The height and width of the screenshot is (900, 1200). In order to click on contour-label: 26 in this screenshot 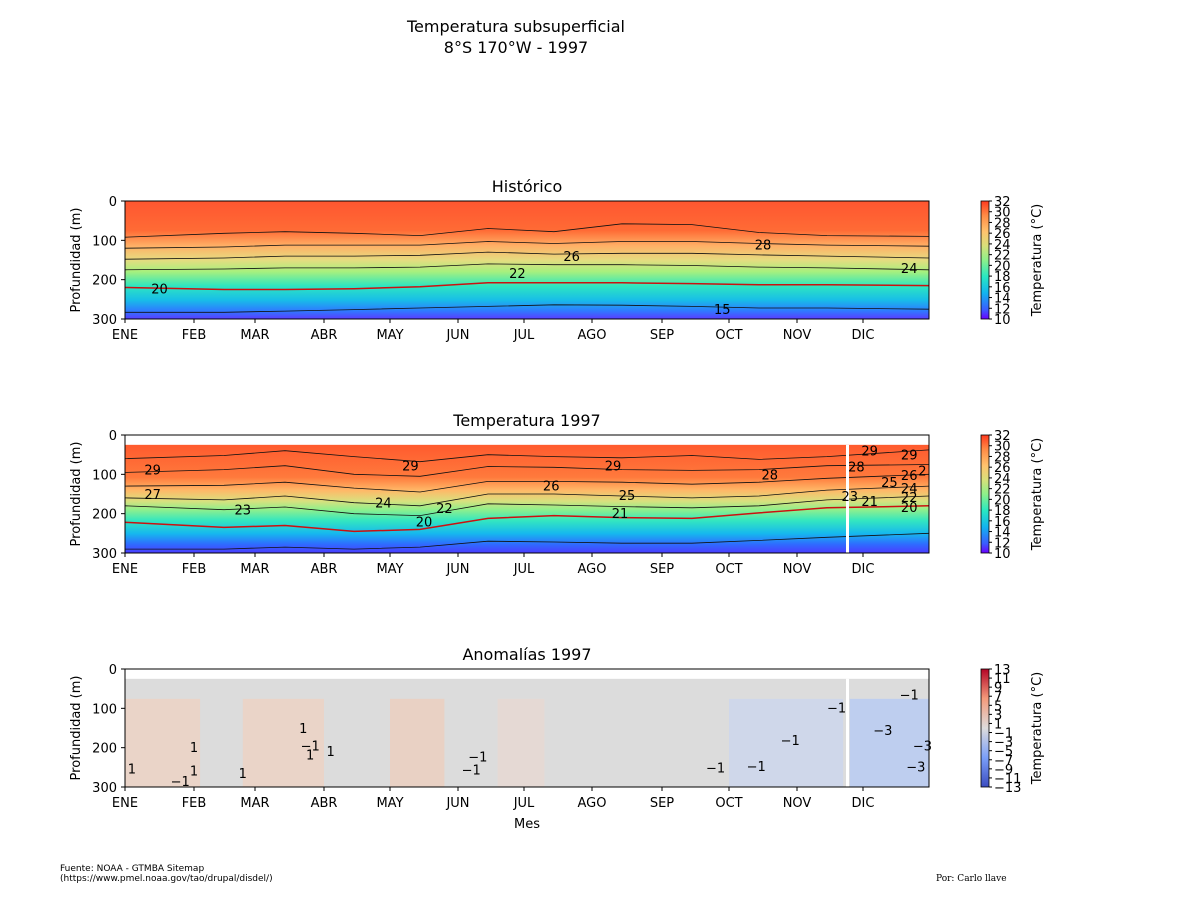, I will do `click(909, 476)`.